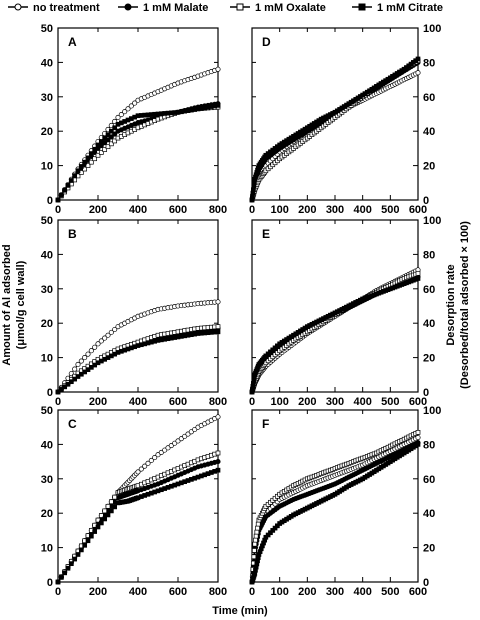 This screenshot has height=620, width=480. Describe the element at coordinates (98, 592) in the screenshot. I see `x-tick-label: 200` at that location.